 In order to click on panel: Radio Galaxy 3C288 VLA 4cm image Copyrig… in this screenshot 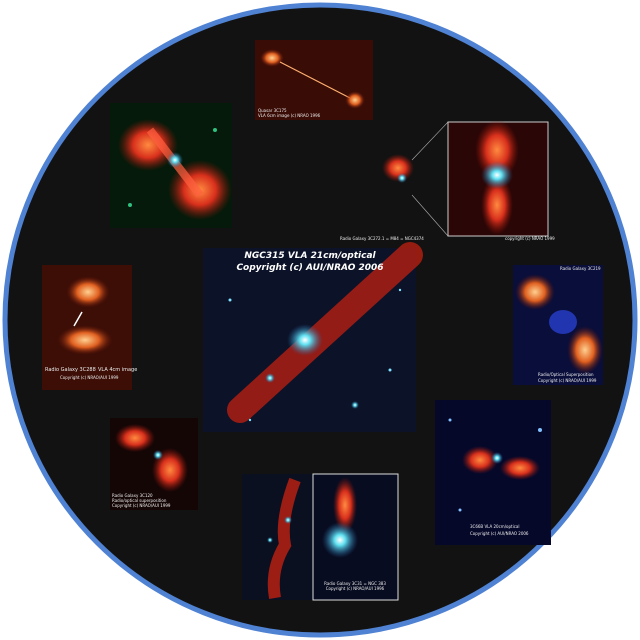, I will do `click(89, 327)`.